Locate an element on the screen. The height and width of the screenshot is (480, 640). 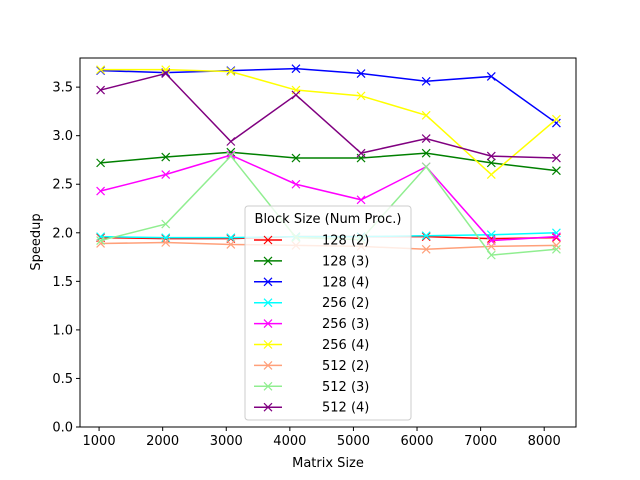
y-tick-label: 2.0 is located at coordinates (62, 233).